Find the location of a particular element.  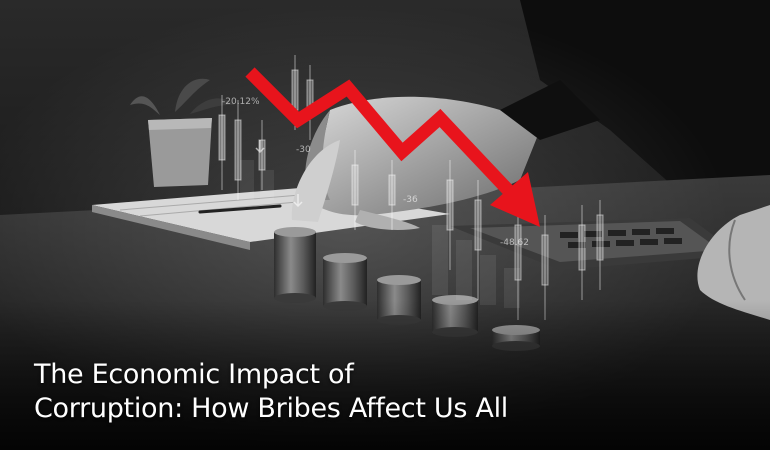

overlay-label-percent: -20.12% is located at coordinates (241, 102).